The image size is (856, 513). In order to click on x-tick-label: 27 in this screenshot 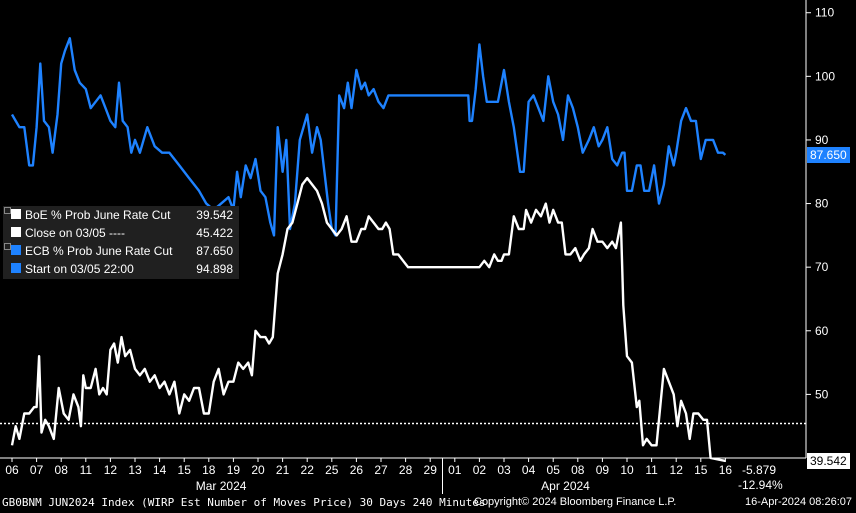, I will do `click(381, 470)`.